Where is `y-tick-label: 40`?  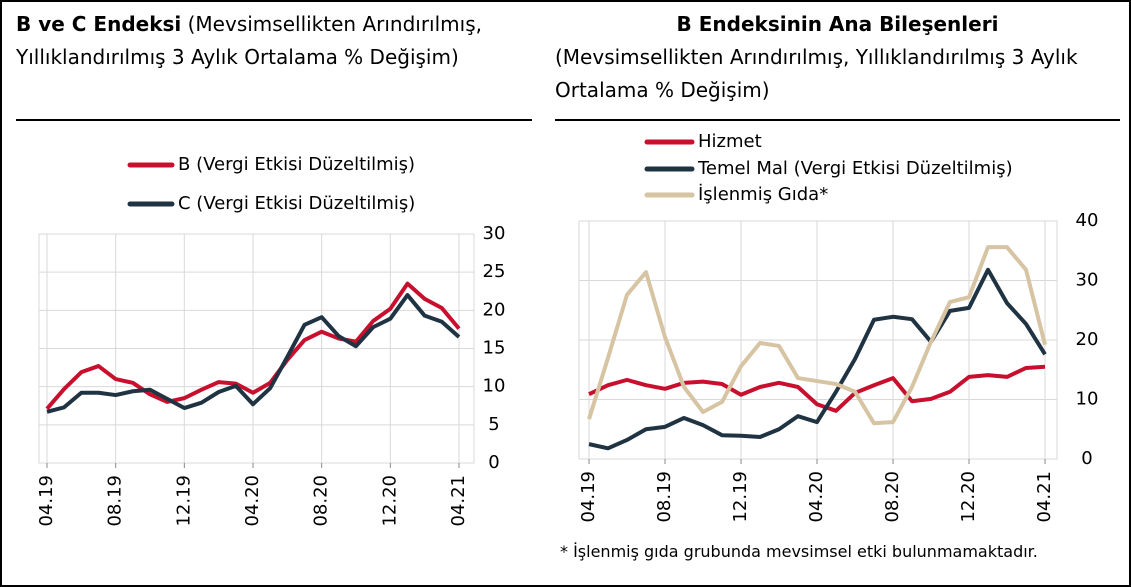 y-tick-label: 40 is located at coordinates (1087, 220).